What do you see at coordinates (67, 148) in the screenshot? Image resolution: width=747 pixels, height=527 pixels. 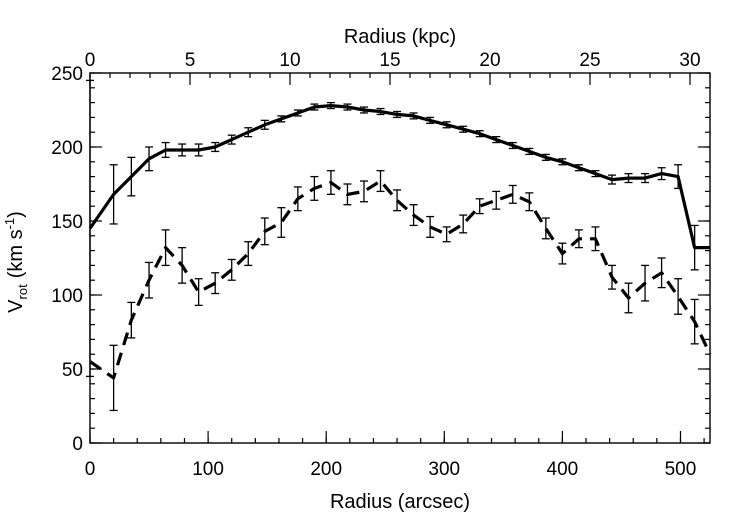 I see `y-tick-label: 200` at bounding box center [67, 148].